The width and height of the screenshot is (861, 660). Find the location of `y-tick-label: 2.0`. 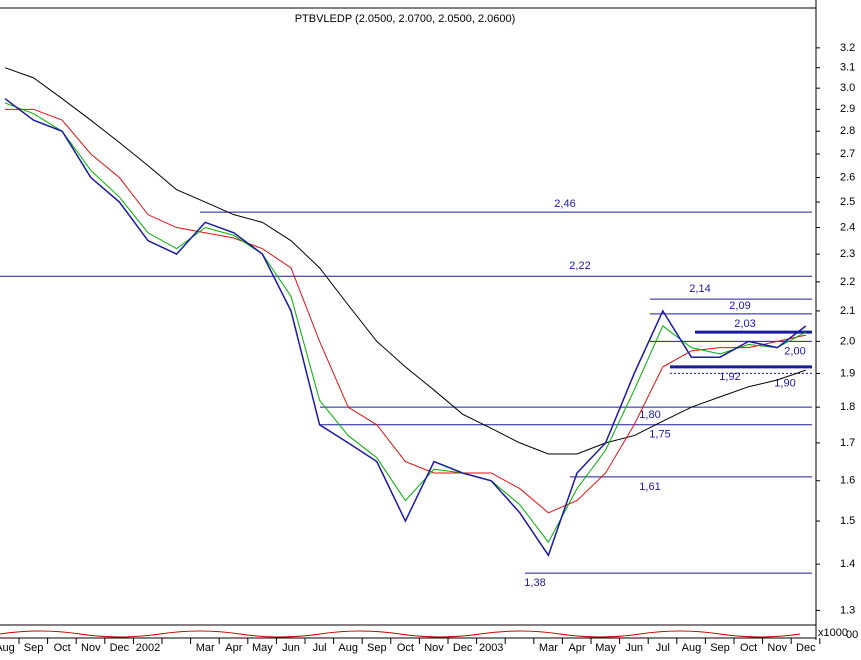

y-tick-label: 2.0 is located at coordinates (847, 341).